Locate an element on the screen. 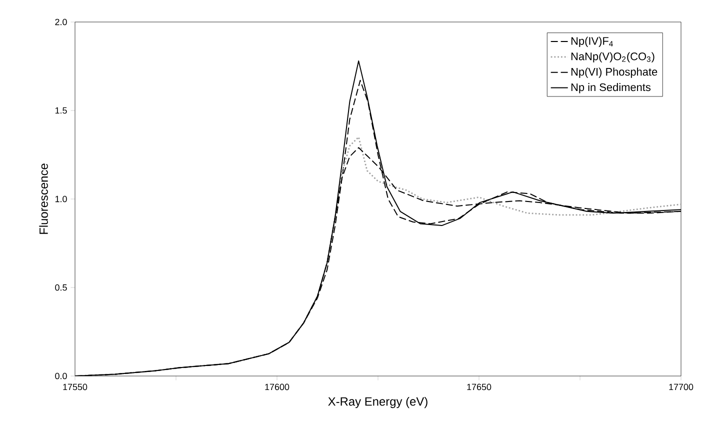 The image size is (705, 432). legend-label: NaNp(V)O$_{2}$(CO$_{3}$) is located at coordinates (612, 57).